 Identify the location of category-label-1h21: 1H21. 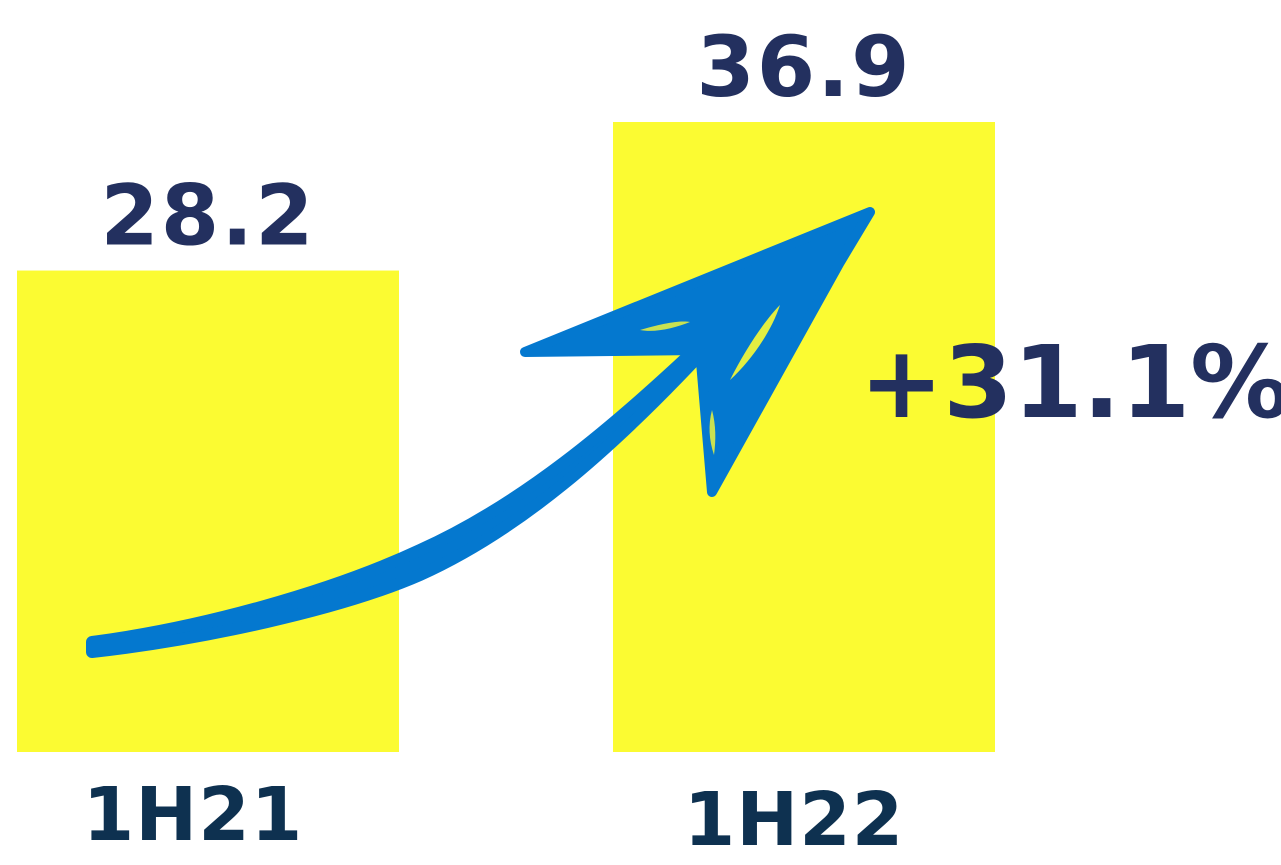
(193, 815).